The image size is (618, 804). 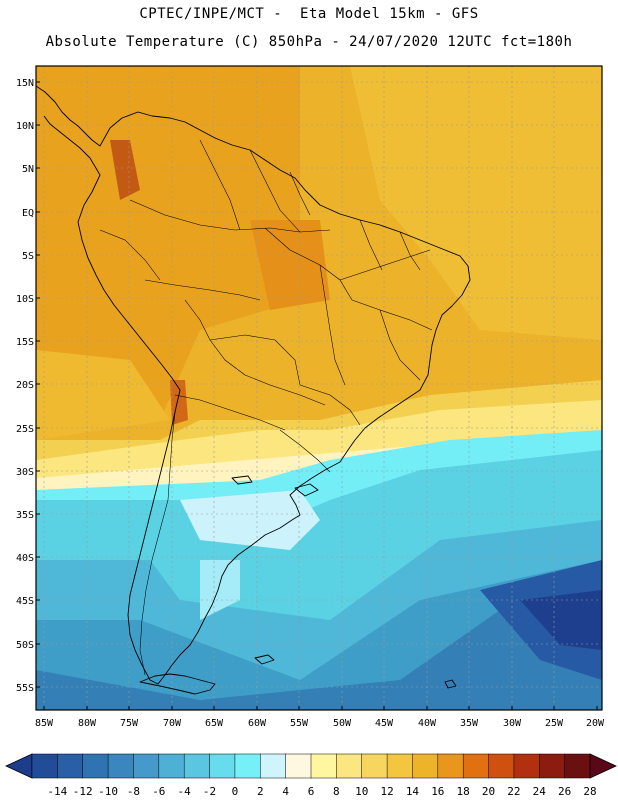 I want to click on colorbar-label: 14, so click(x=413, y=791).